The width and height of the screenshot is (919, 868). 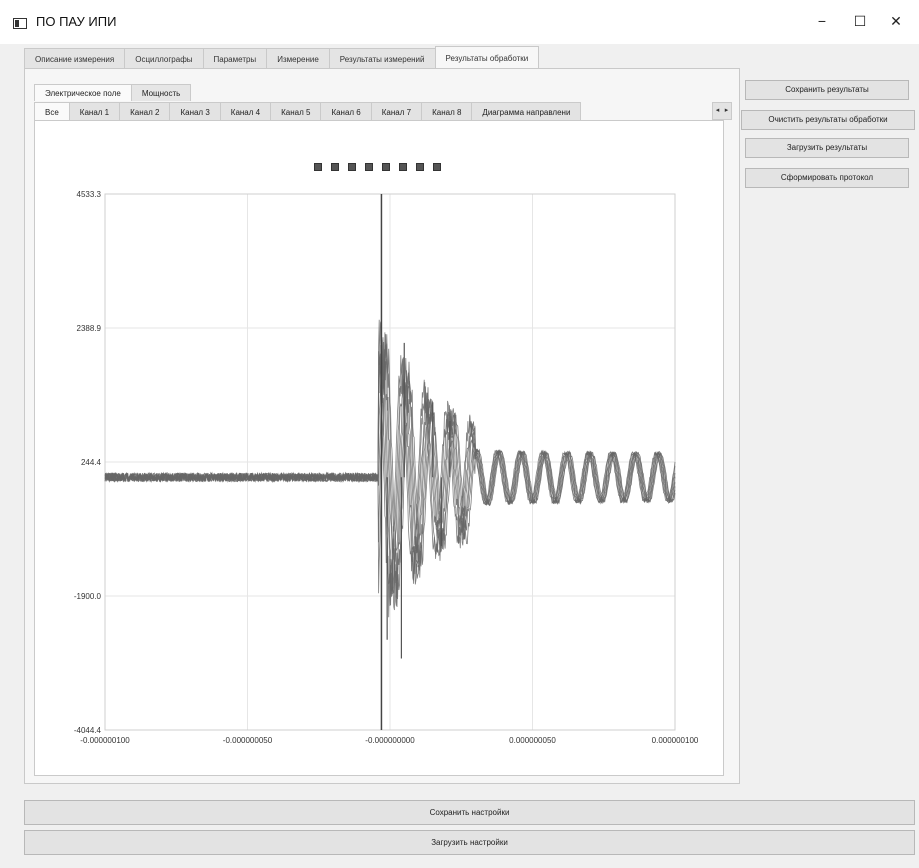 What do you see at coordinates (75, 58) in the screenshot?
I see `tab-description: Описание измерения` at bounding box center [75, 58].